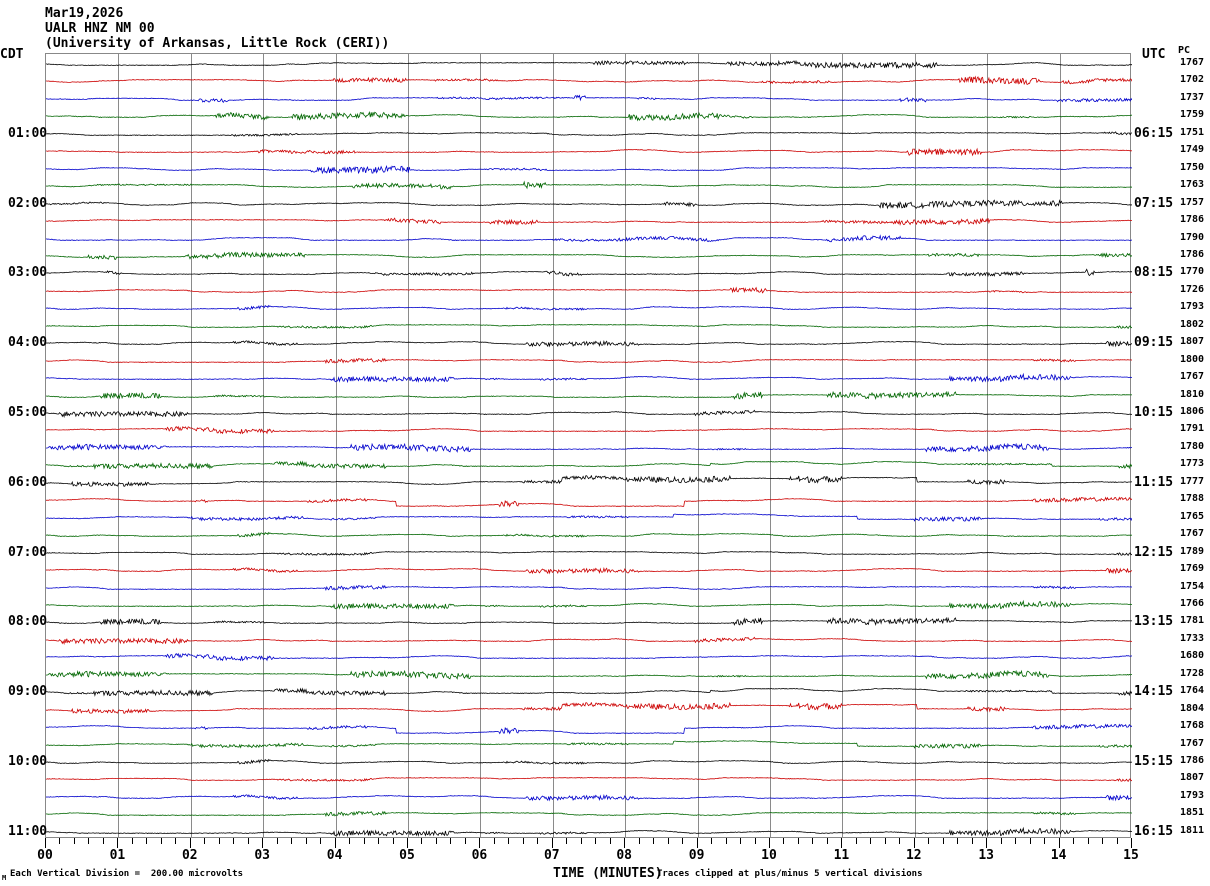 The image size is (1210, 886). What do you see at coordinates (1192, 795) in the screenshot?
I see `peak-count-value: 1793` at bounding box center [1192, 795].